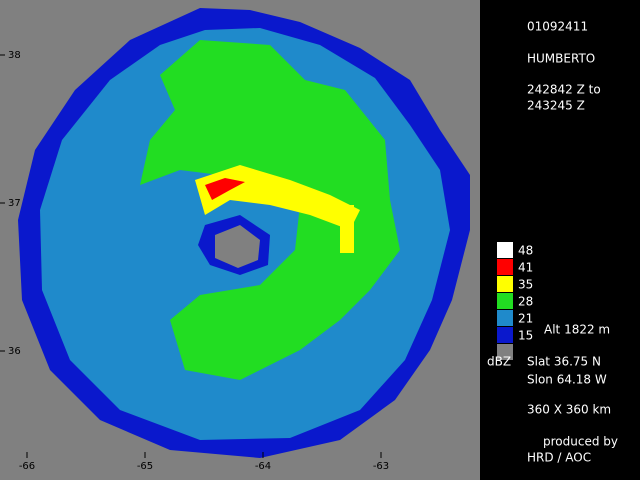  Describe the element at coordinates (564, 362) in the screenshot. I see `slat: Slat 36.75 N` at that location.